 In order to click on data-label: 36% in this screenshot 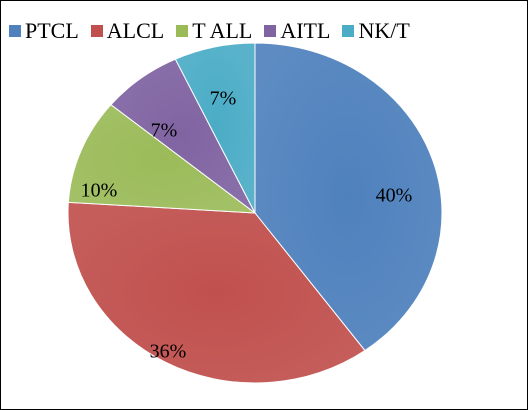, I will do `click(168, 352)`.